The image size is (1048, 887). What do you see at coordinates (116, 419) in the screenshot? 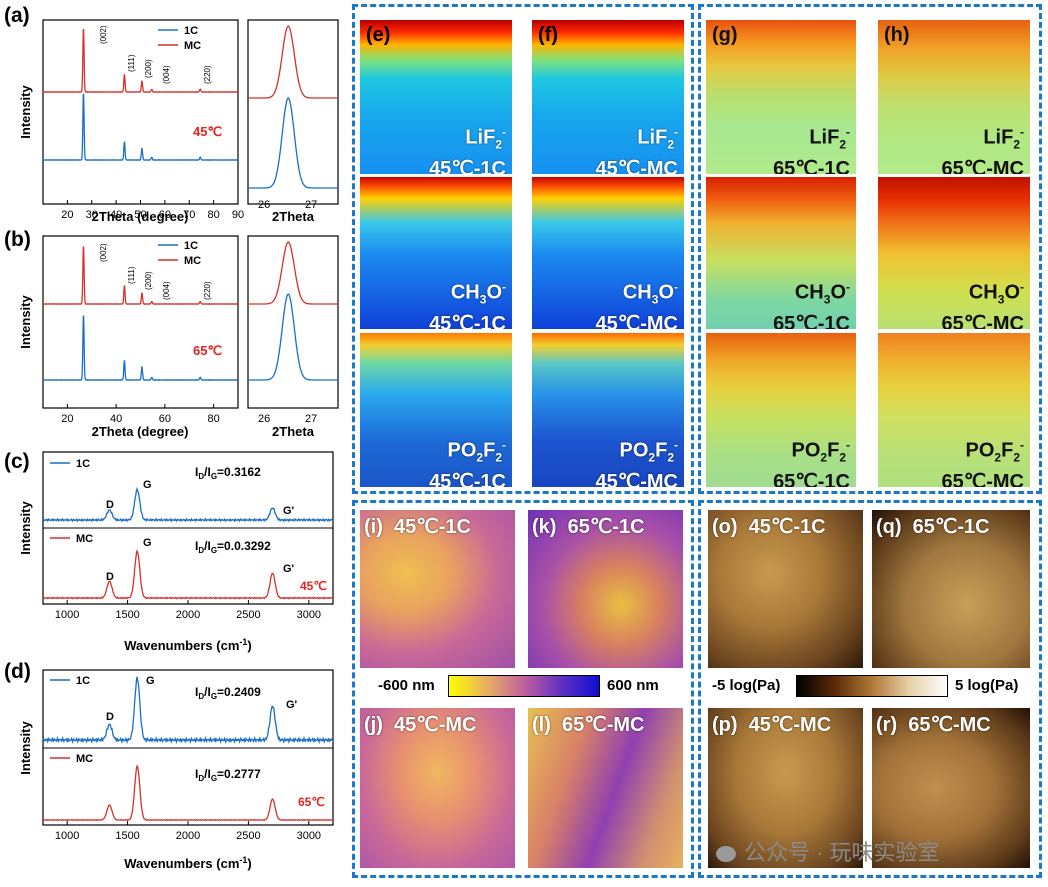
I see `tick-label-b-40: 40` at bounding box center [116, 419].